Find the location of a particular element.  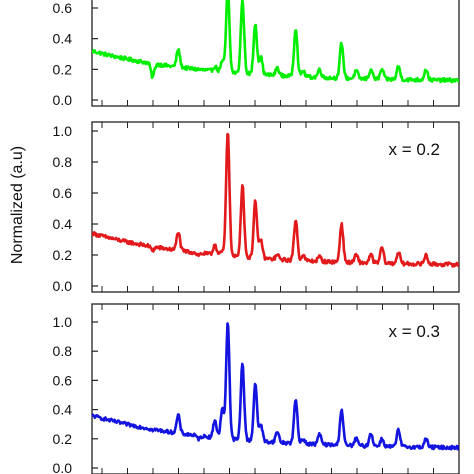

panel-annotation: x = 0.2 is located at coordinates (414, 149).